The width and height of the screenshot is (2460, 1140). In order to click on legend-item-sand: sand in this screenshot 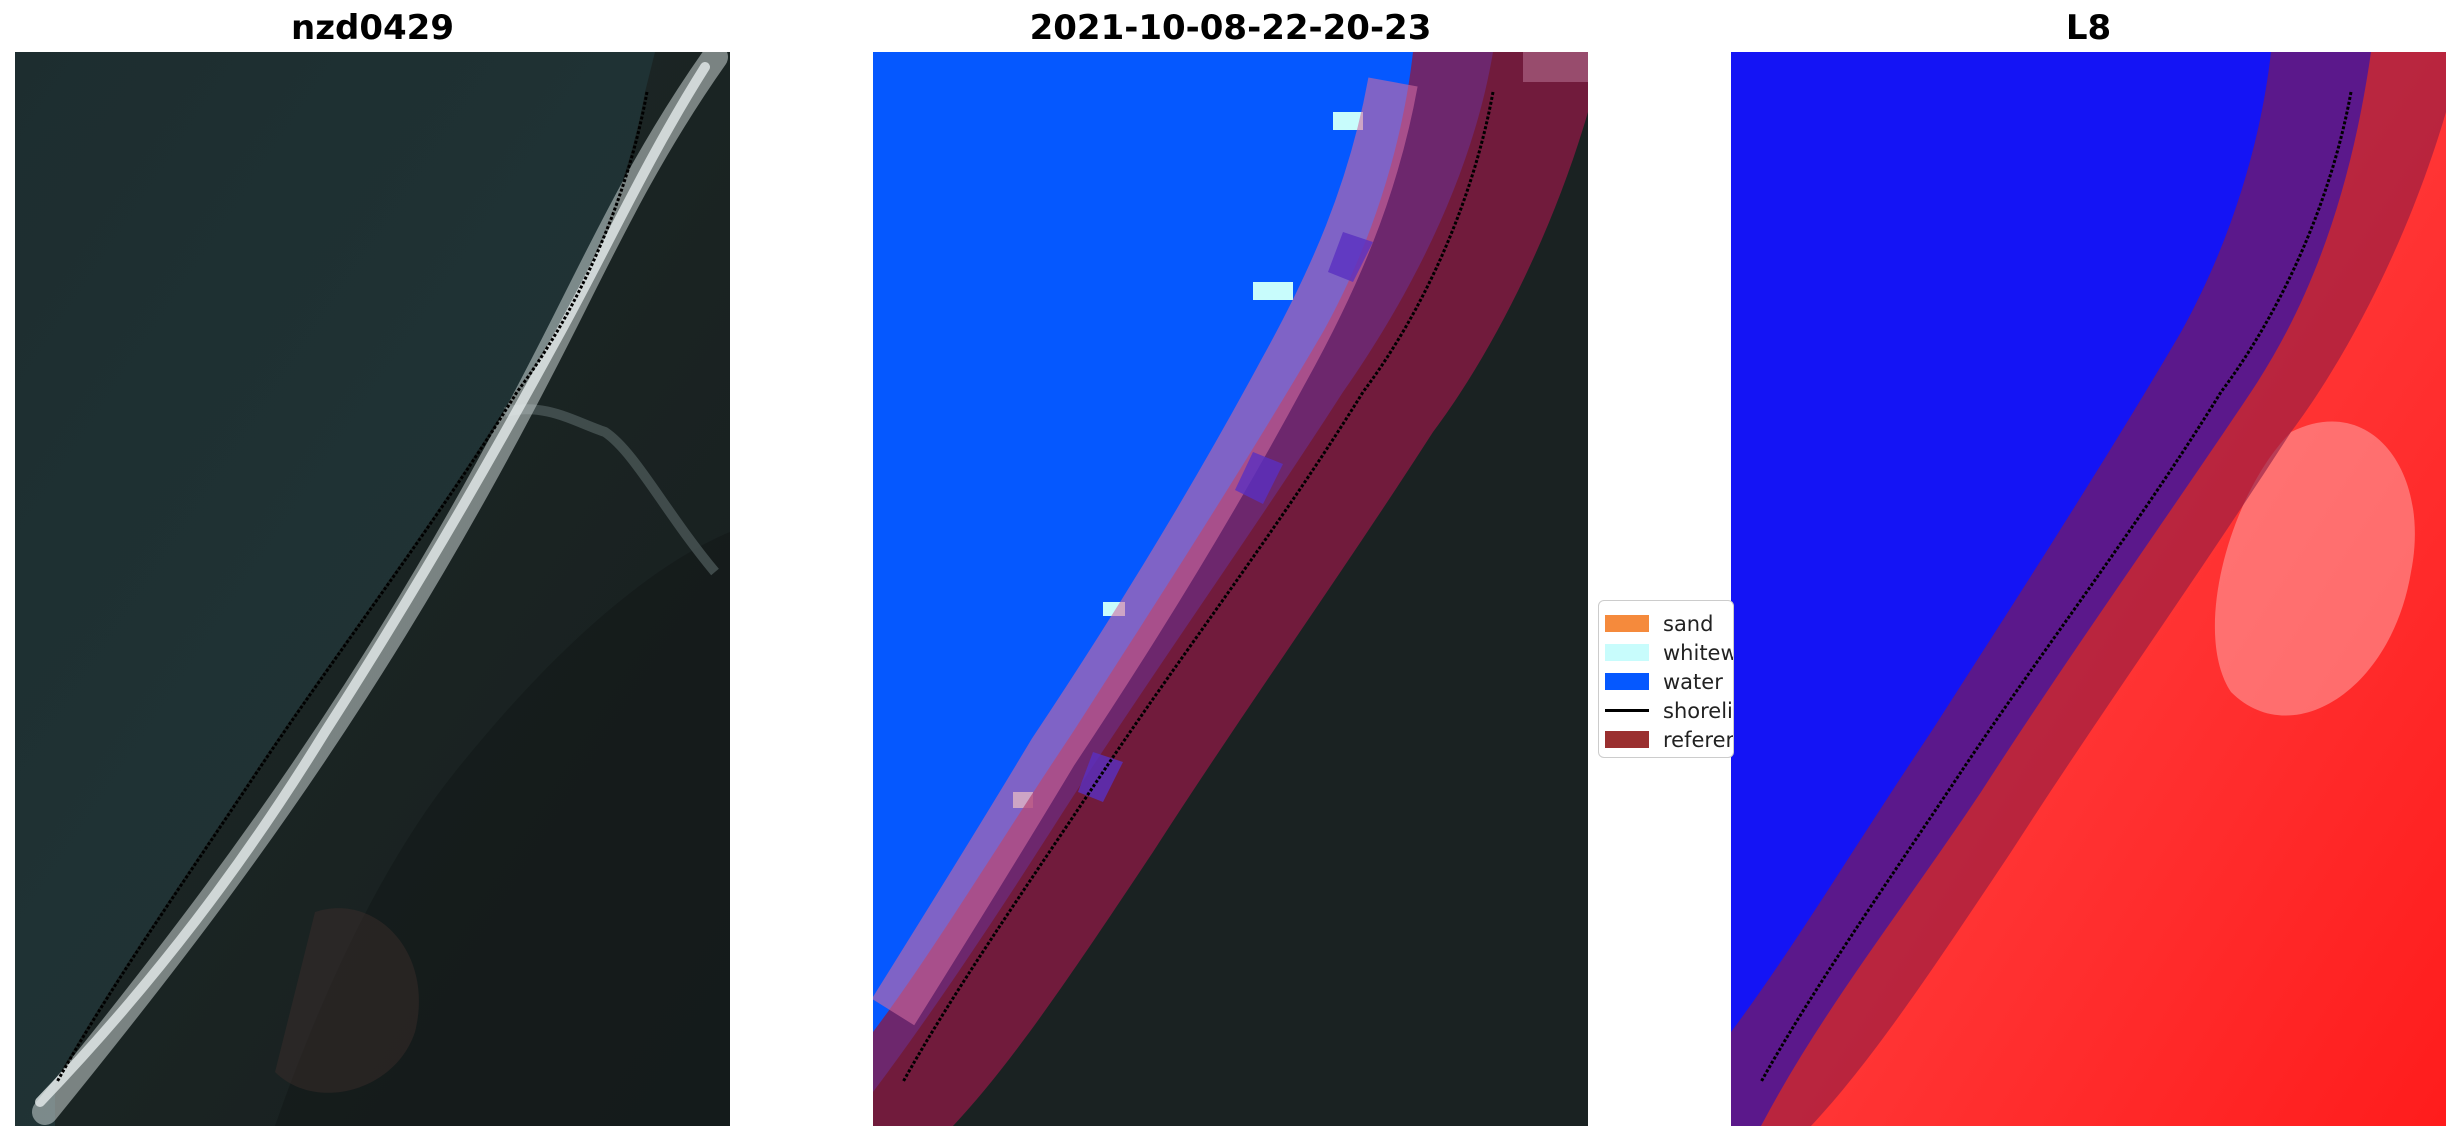, I will do `click(1669, 623)`.